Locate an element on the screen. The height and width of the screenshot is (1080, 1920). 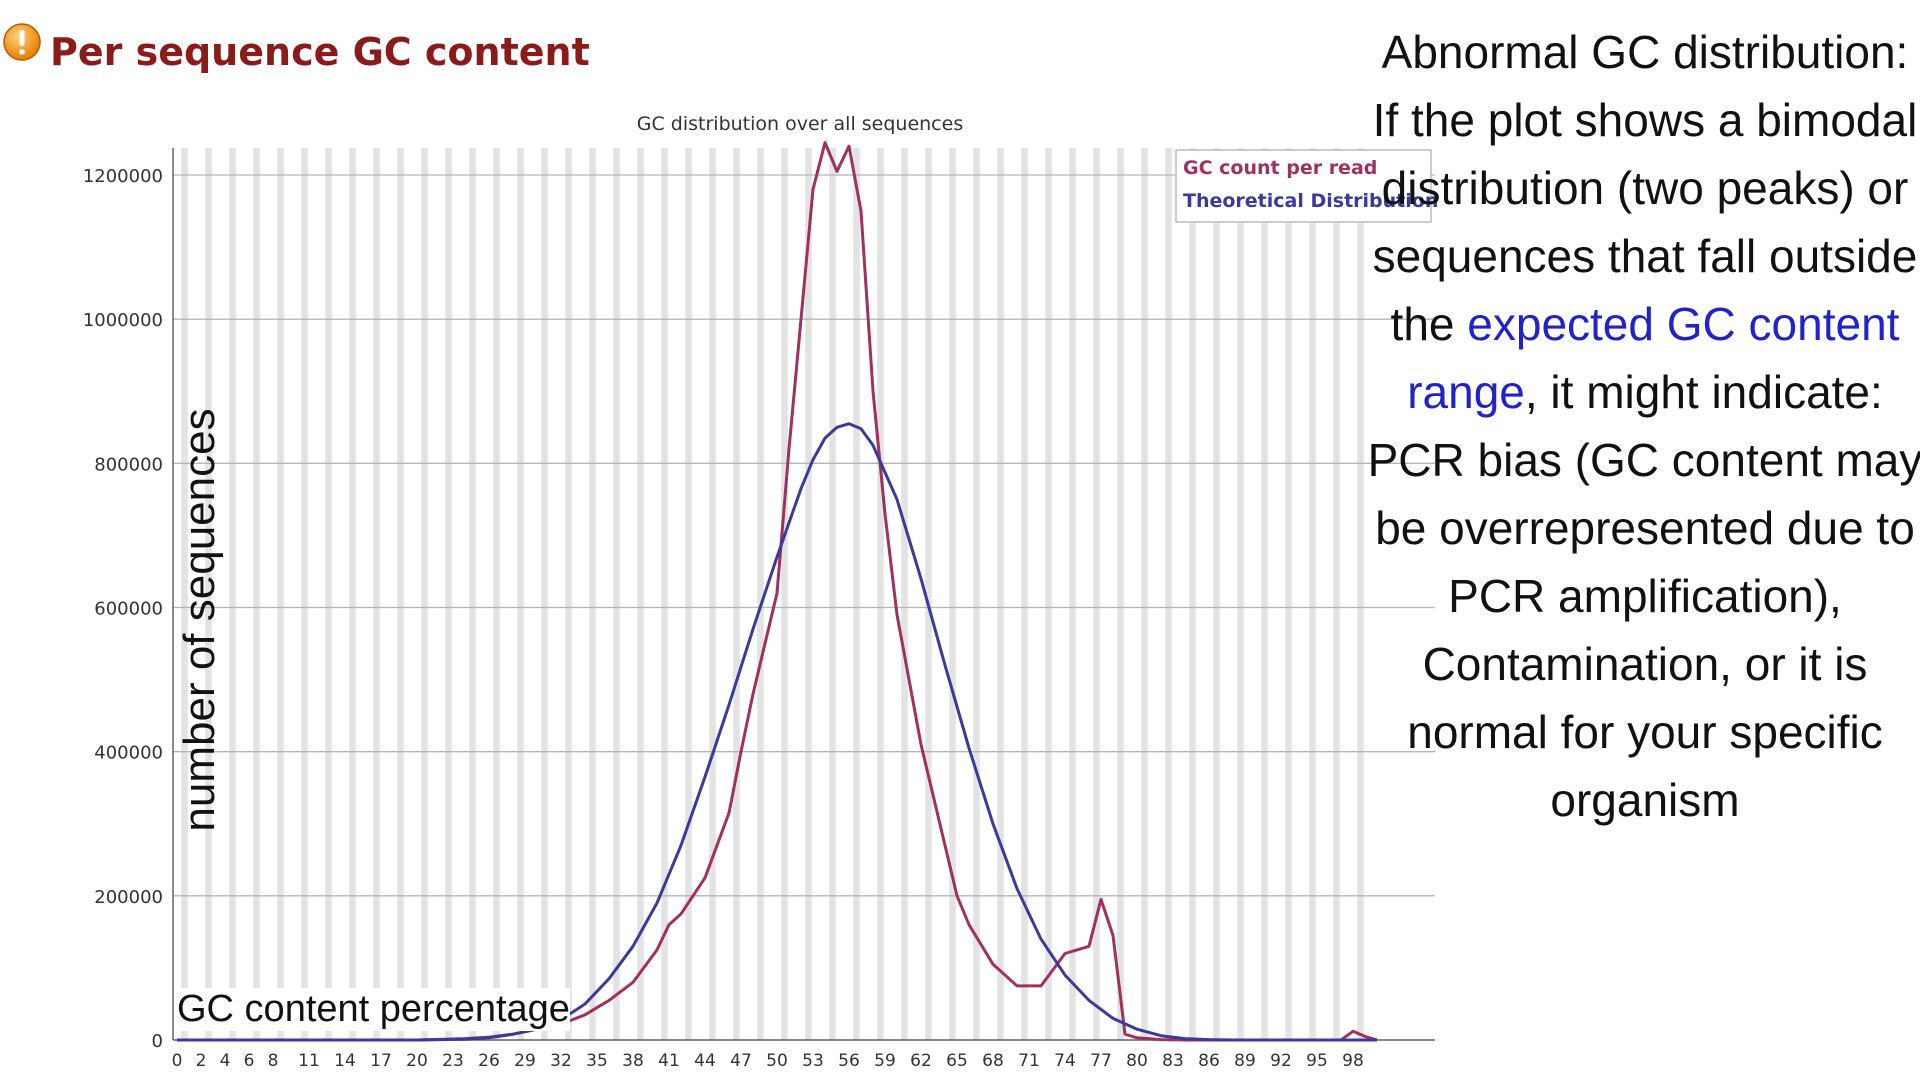
x-tick-label: 4 is located at coordinates (225, 1061).